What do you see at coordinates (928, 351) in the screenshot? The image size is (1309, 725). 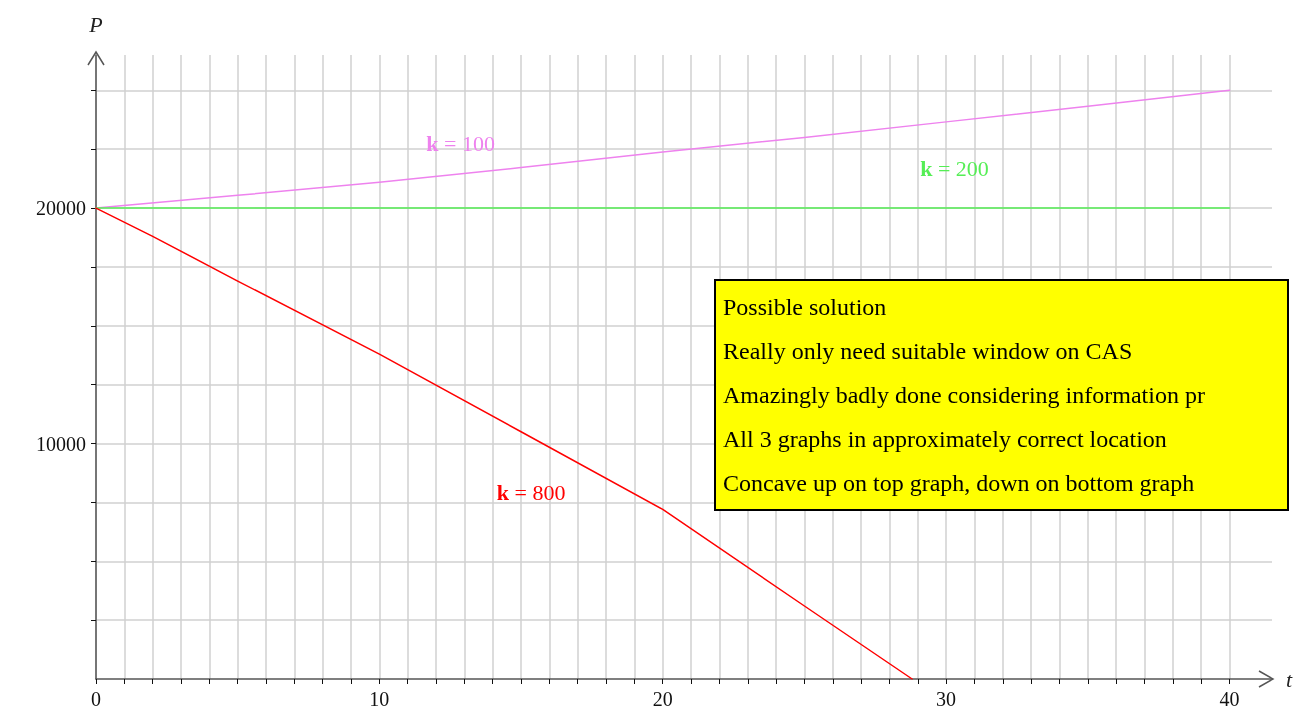 I see `annotation: Really only need suitable window on CAS` at bounding box center [928, 351].